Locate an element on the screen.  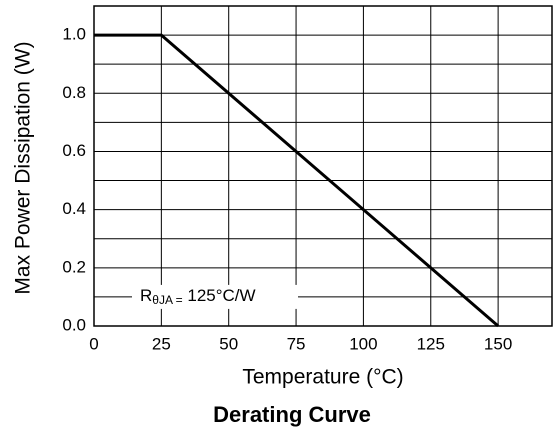
x-tick-label: 25 is located at coordinates (161, 343).